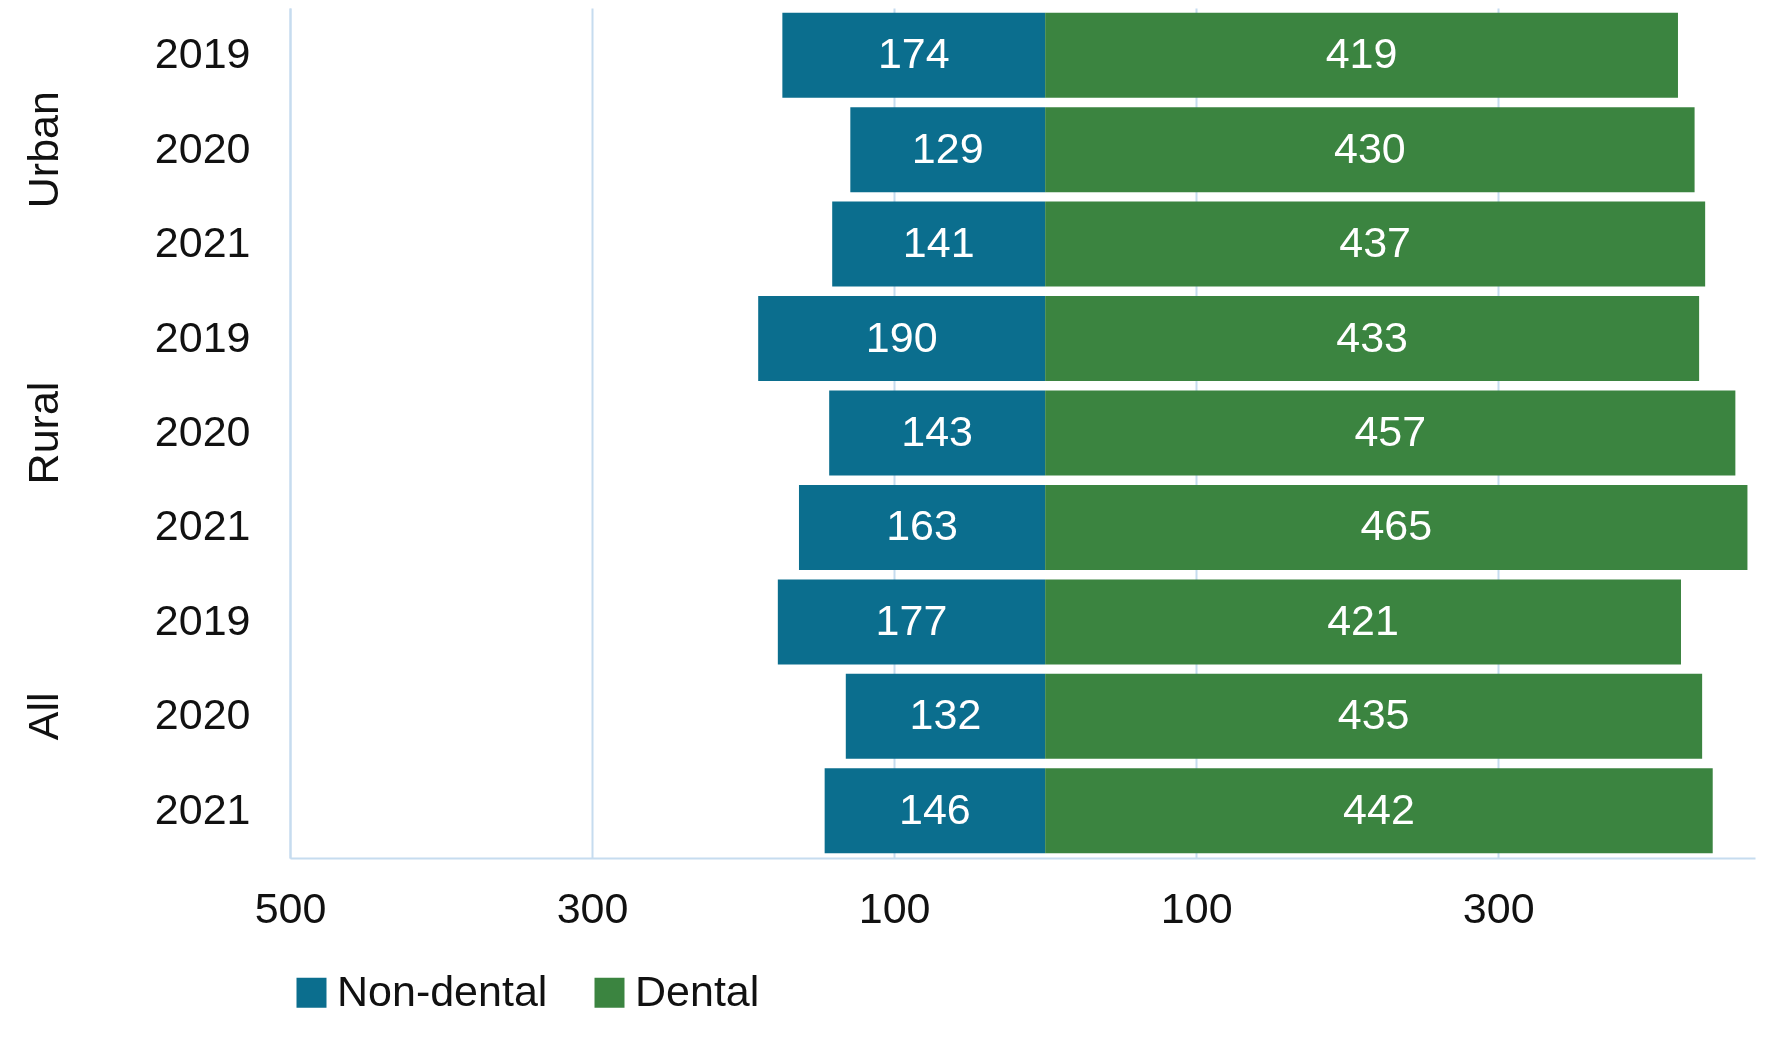 Image resolution: width=1770 pixels, height=1041 pixels. I want to click on text: Rural, so click(43, 433).